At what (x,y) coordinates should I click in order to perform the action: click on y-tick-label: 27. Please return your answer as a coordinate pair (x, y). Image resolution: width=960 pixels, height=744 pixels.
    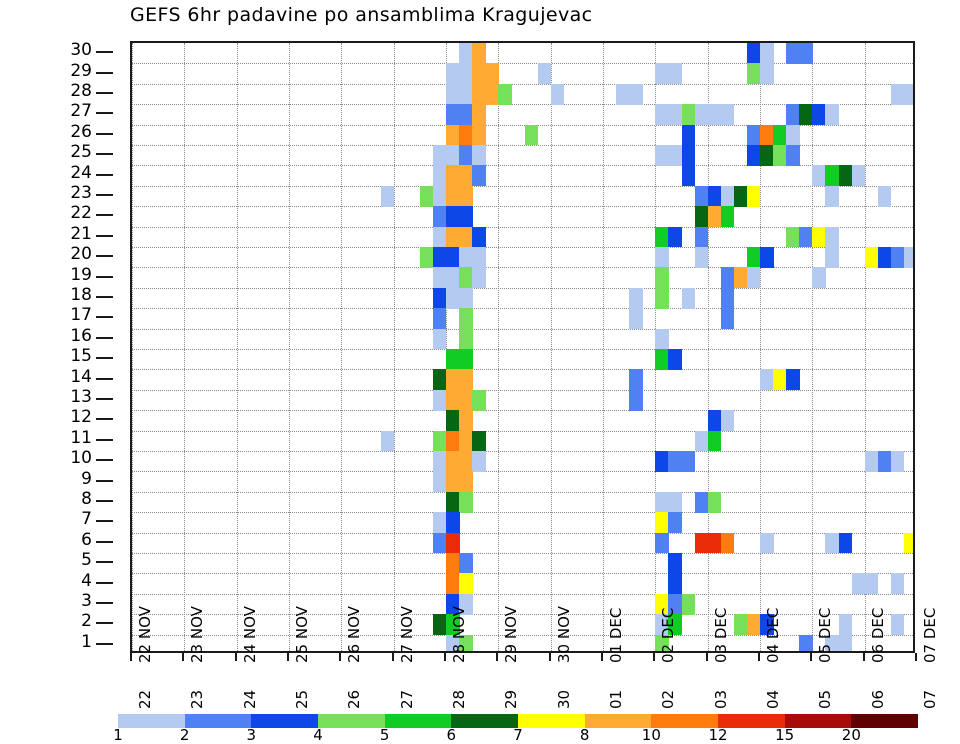
    Looking at the image, I should click on (81, 111).